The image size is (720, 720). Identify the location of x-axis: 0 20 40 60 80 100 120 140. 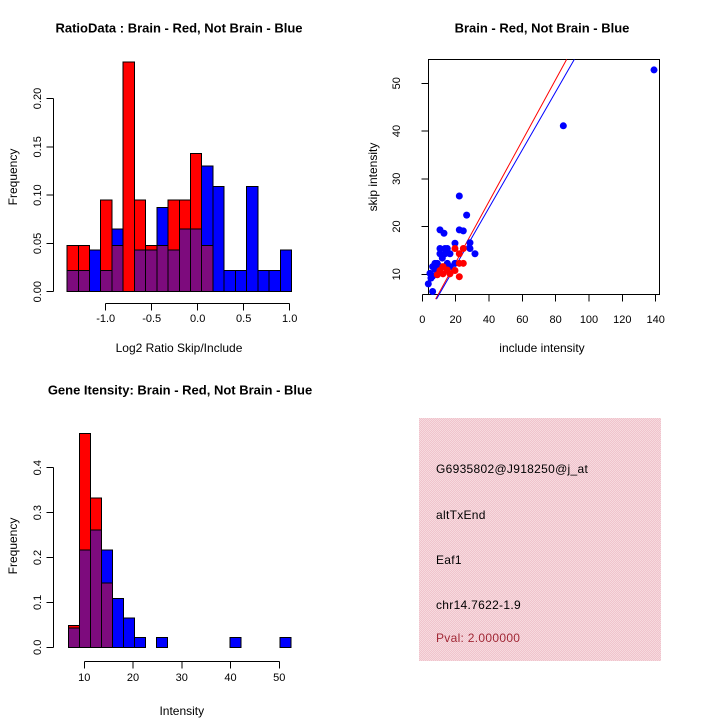
(542, 309).